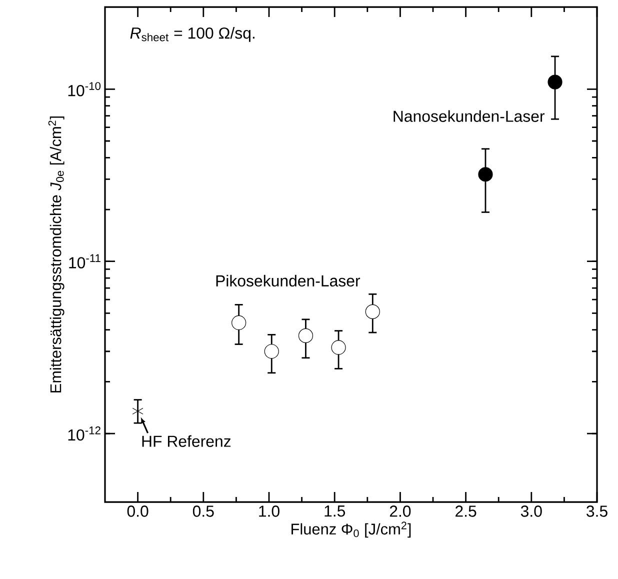 This screenshot has width=618, height=579. Describe the element at coordinates (192, 34) in the screenshot. I see `annotation: R$_{sheet}$ = 100 Ω/sq.` at that location.